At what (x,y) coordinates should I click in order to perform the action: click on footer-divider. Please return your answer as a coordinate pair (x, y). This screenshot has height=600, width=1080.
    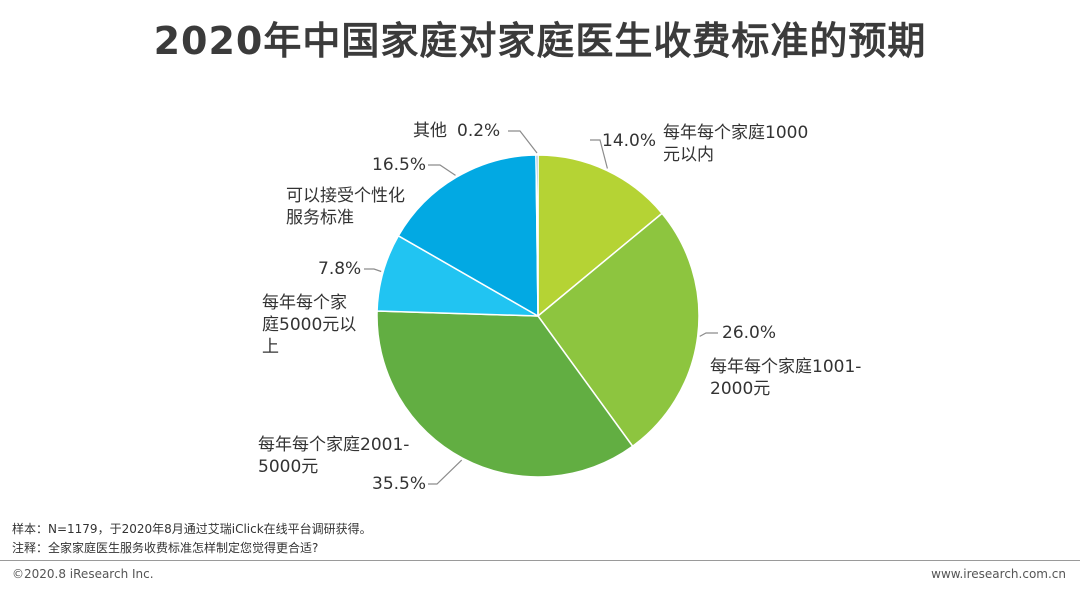
    Looking at the image, I should click on (540, 560).